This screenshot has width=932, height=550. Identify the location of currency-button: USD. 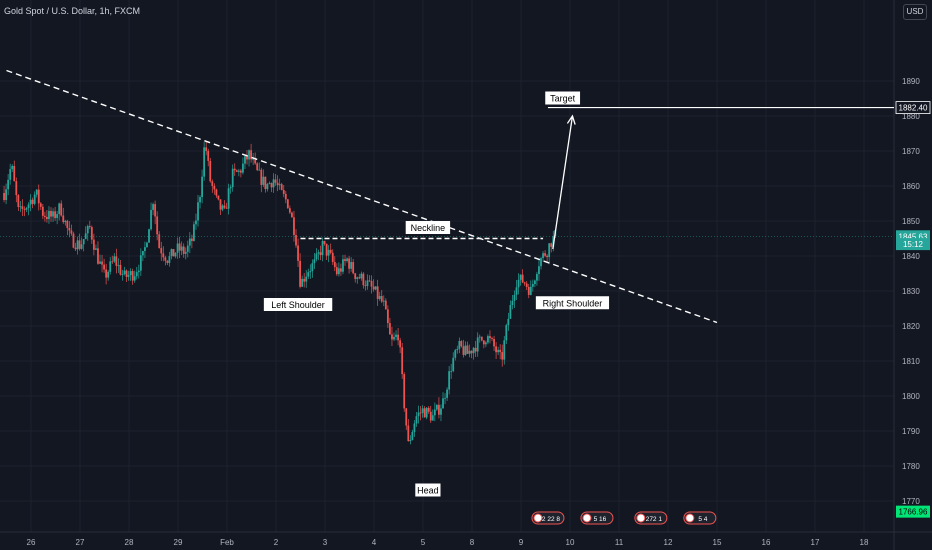
(915, 12).